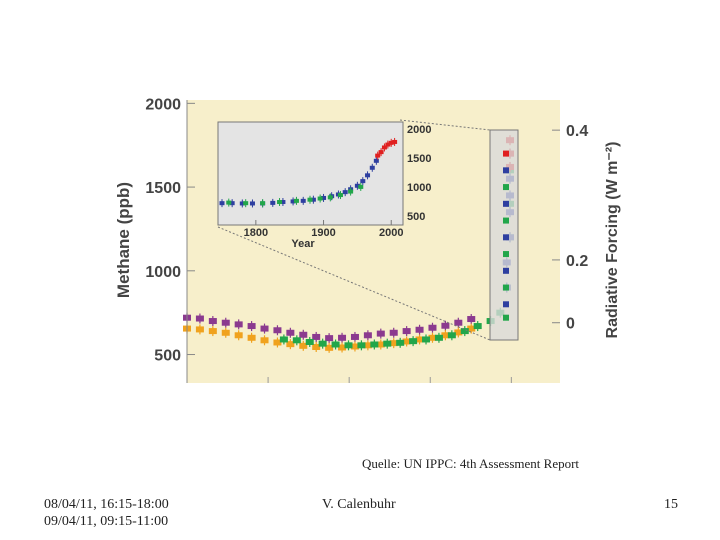 This screenshot has width=720, height=540. Describe the element at coordinates (445, 125) in the screenshot. I see `inset-connector-top` at that location.